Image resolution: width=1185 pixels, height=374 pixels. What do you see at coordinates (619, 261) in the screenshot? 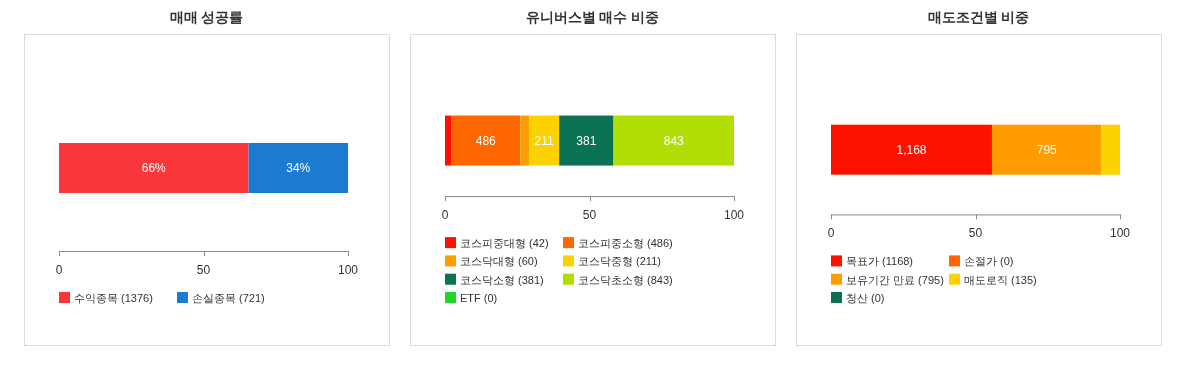
I see `legend-label: 코스닥중형 (211)` at bounding box center [619, 261].